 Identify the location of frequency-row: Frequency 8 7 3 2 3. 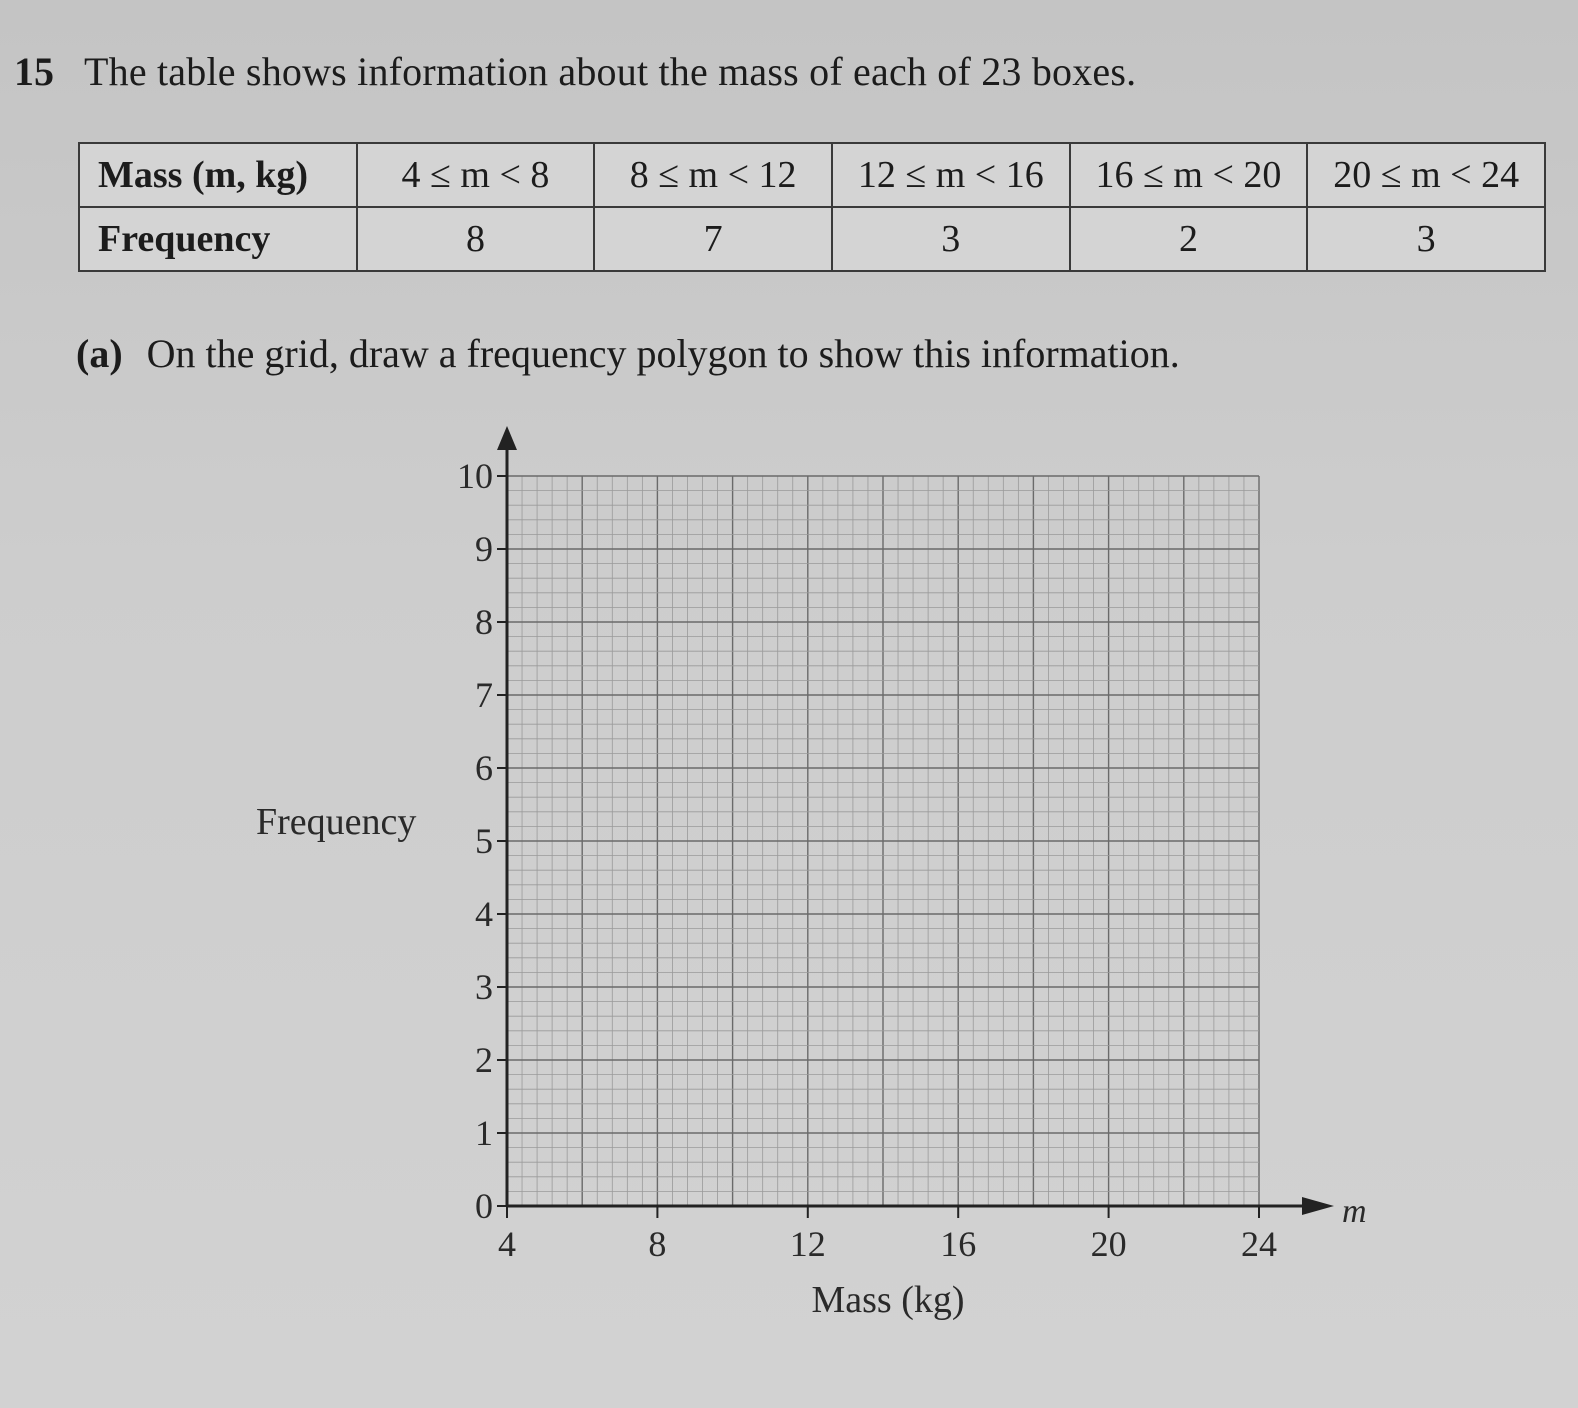
(812, 239).